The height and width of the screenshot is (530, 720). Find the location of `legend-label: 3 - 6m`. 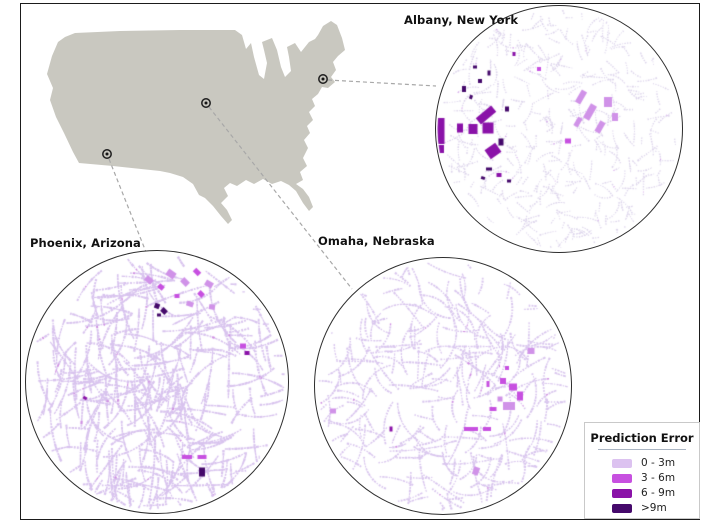

legend-label: 3 - 6m is located at coordinates (658, 478).